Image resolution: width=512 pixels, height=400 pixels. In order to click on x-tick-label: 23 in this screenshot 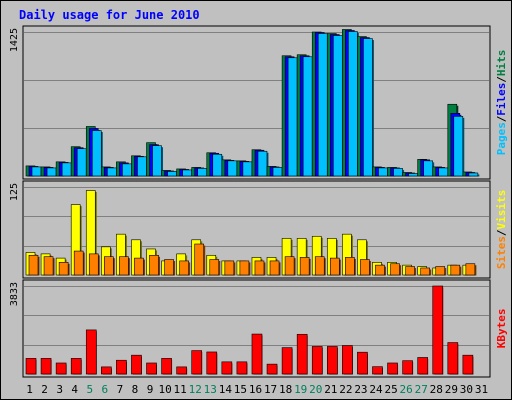, I will do `click(360, 389)`.